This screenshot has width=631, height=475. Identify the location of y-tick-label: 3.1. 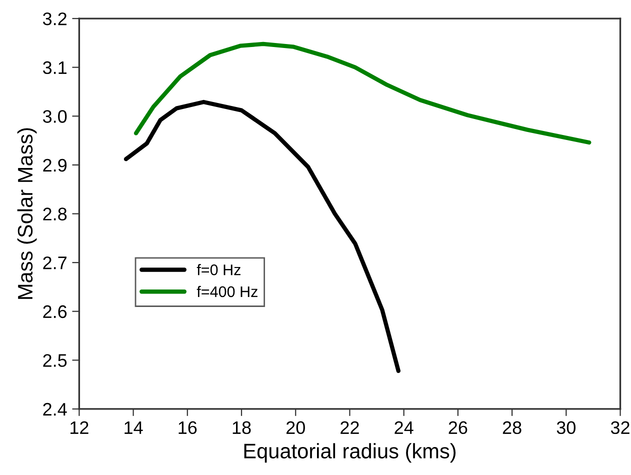
(54, 67).